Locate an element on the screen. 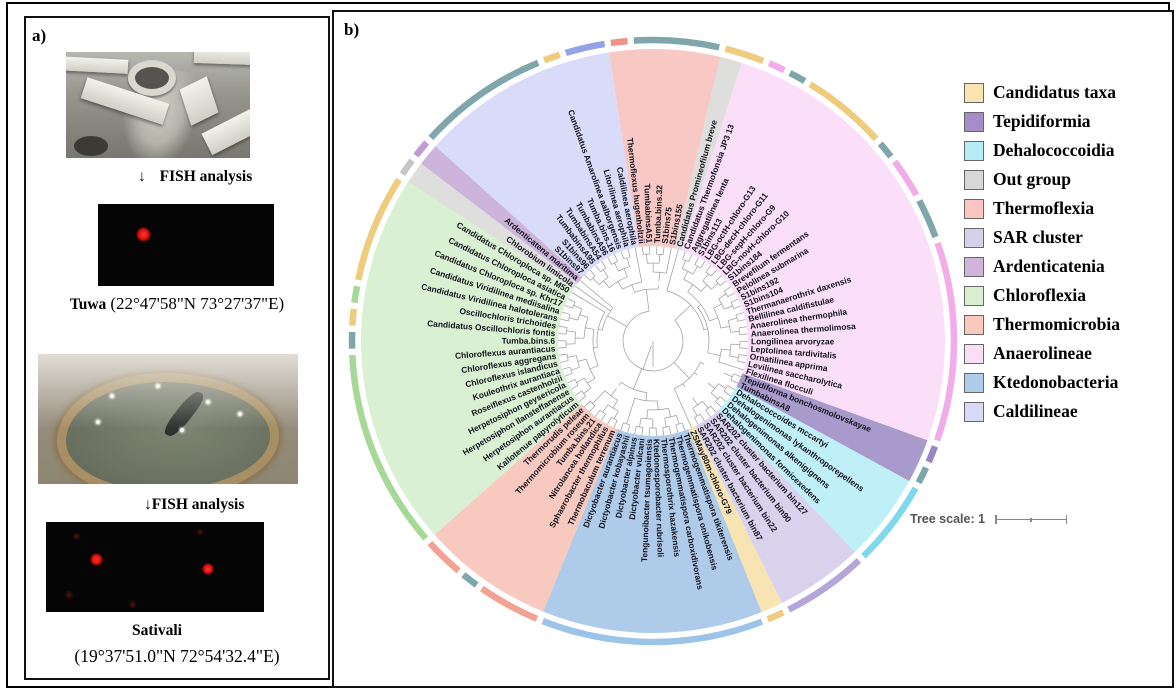  legend-label: Anaerolineae is located at coordinates (1042, 353).